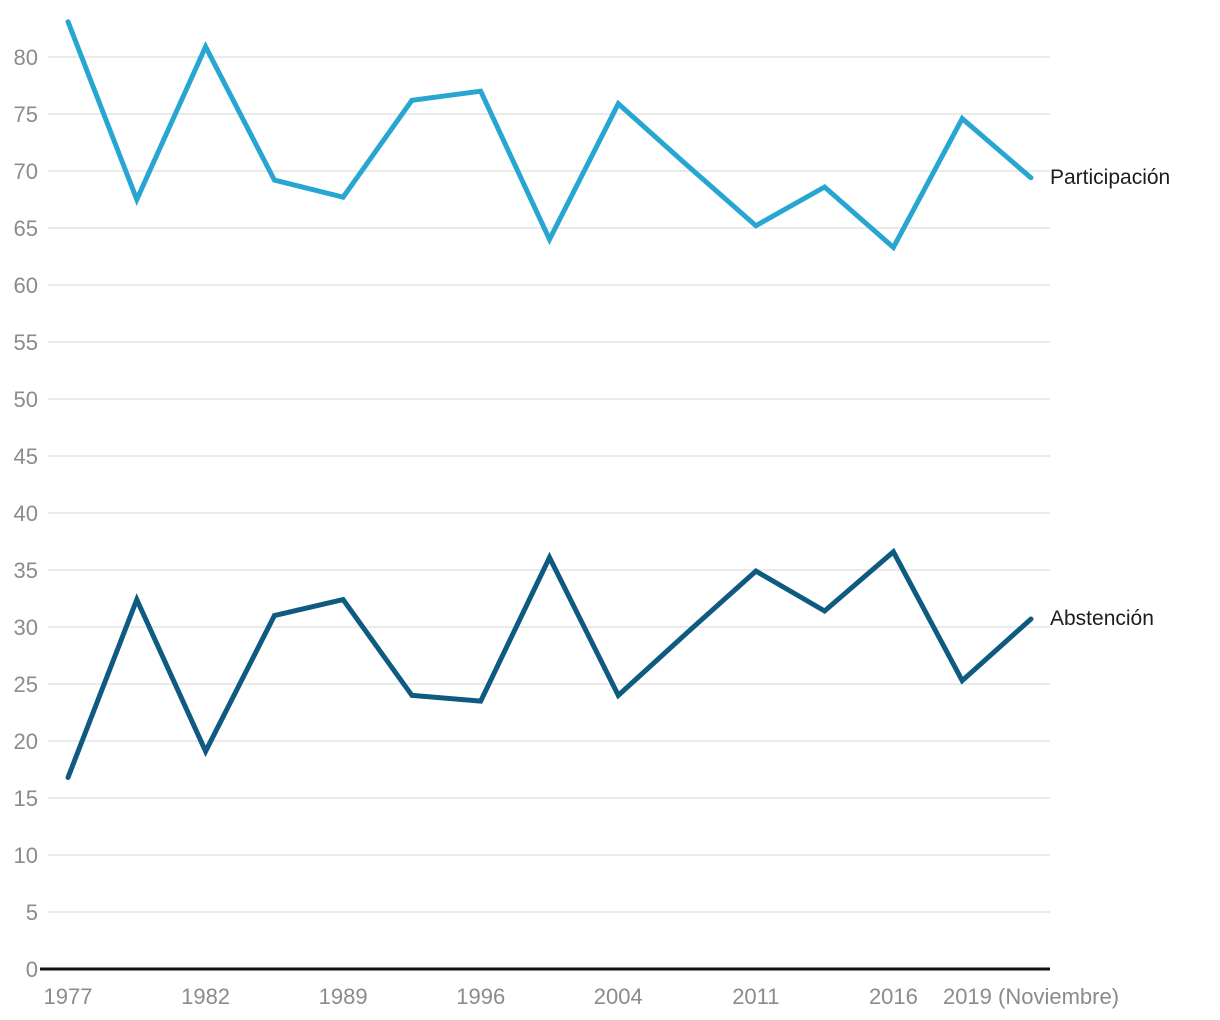  What do you see at coordinates (1110, 177) in the screenshot?
I see `series-label-participacion: Participación` at bounding box center [1110, 177].